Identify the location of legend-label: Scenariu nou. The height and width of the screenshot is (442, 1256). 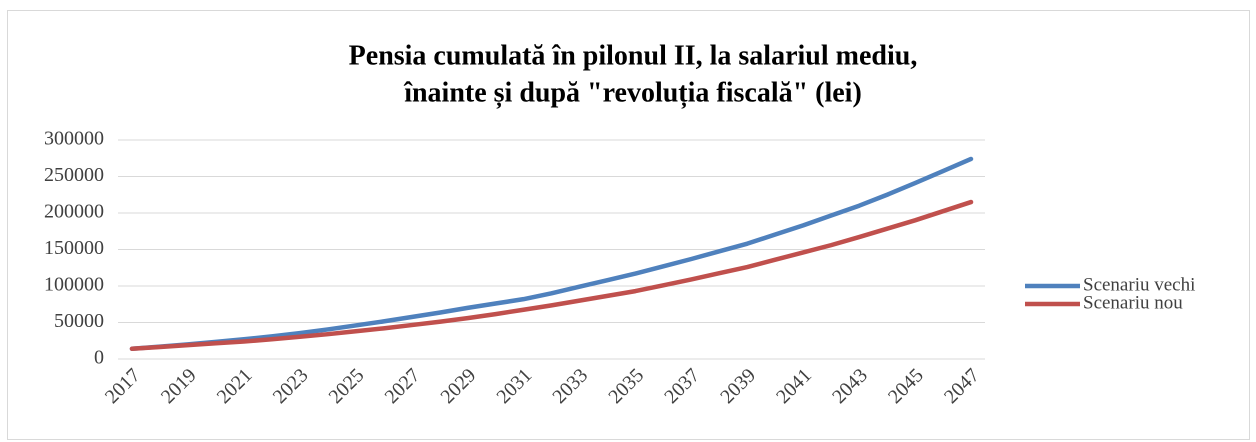
(1133, 302).